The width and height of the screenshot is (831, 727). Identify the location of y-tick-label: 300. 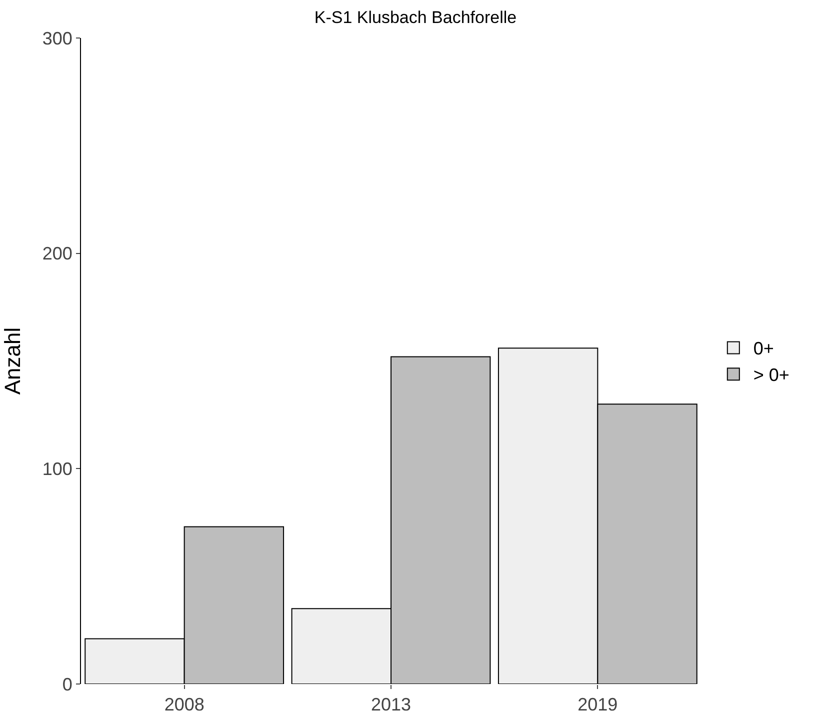
(57, 38).